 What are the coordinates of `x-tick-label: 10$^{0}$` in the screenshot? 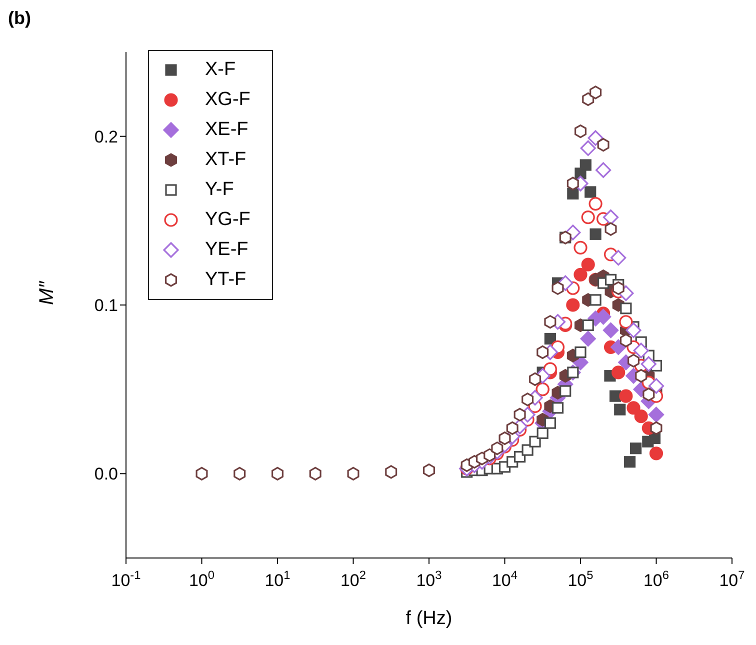 It's located at (201, 579).